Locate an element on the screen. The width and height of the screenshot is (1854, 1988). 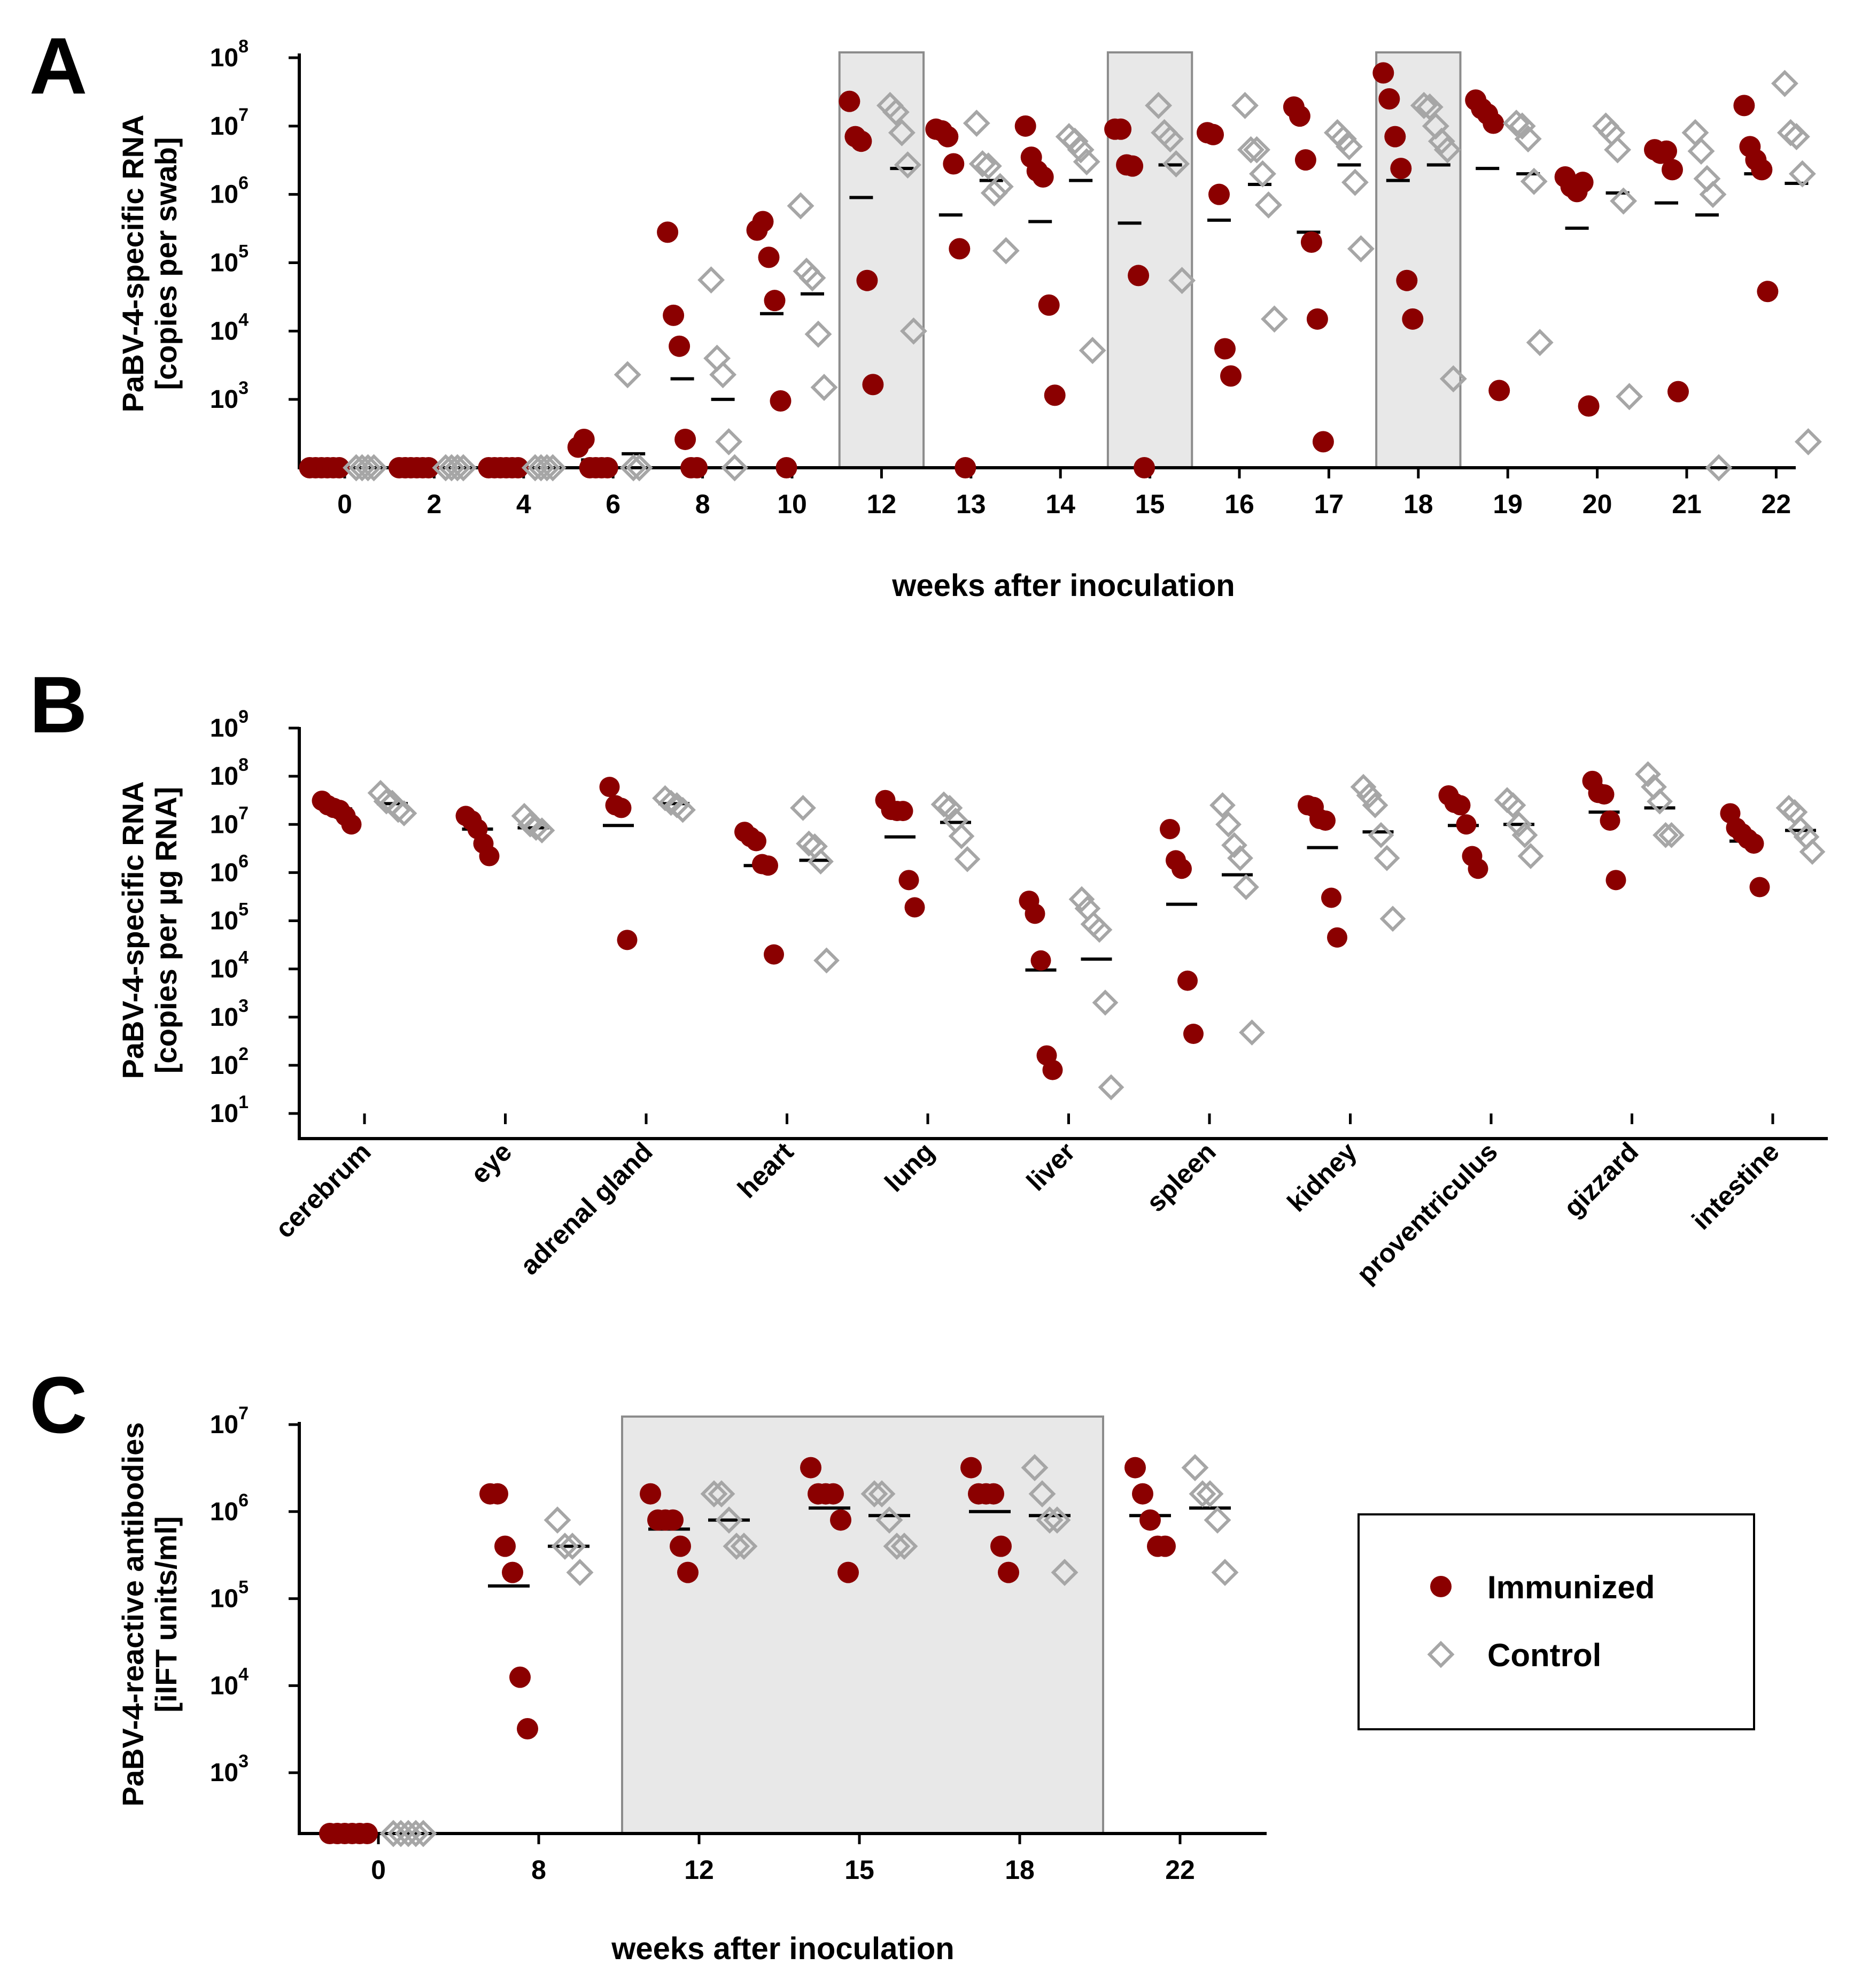
legend-control-label: Control is located at coordinates (1544, 1655).